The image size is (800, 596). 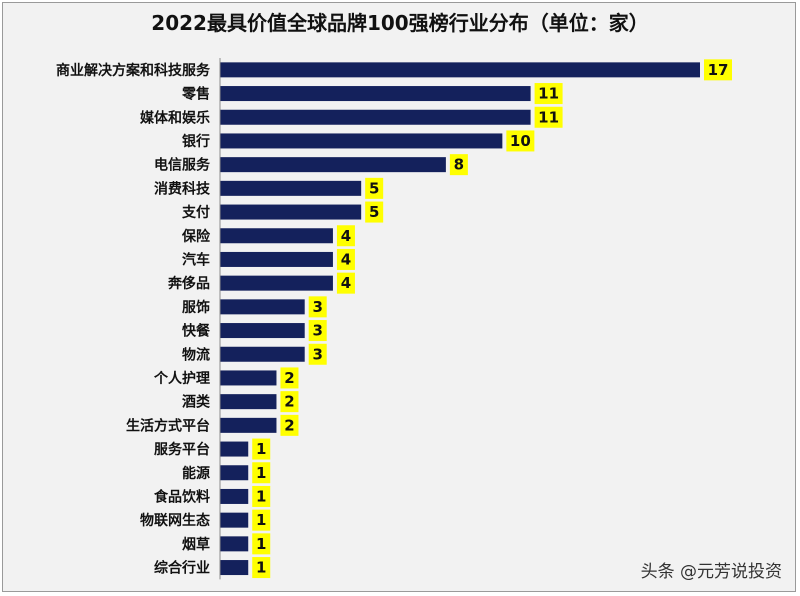 What do you see at coordinates (196, 402) in the screenshot?
I see `category-label: 酒类` at bounding box center [196, 402].